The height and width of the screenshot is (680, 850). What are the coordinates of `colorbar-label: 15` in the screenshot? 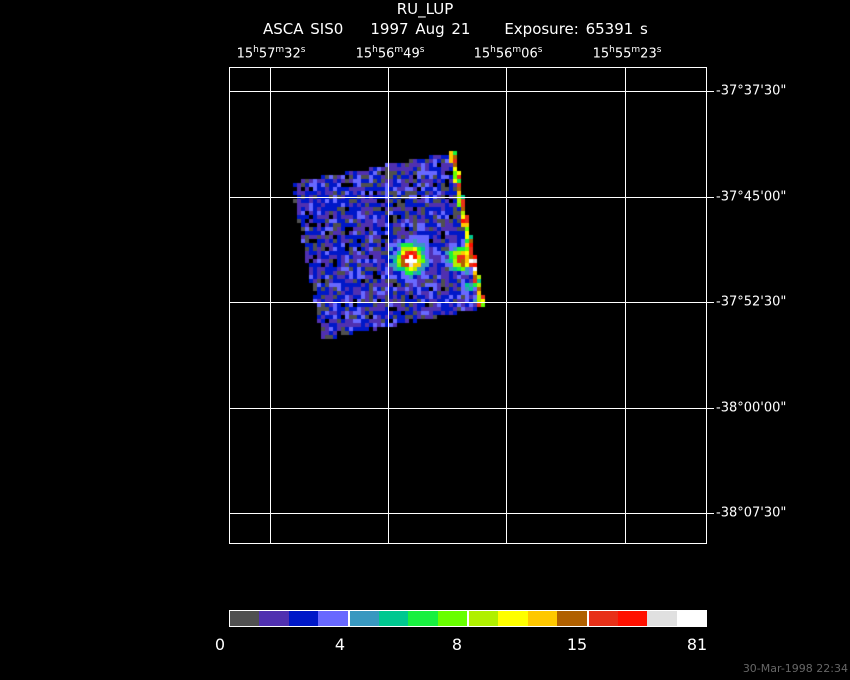 It's located at (577, 644).